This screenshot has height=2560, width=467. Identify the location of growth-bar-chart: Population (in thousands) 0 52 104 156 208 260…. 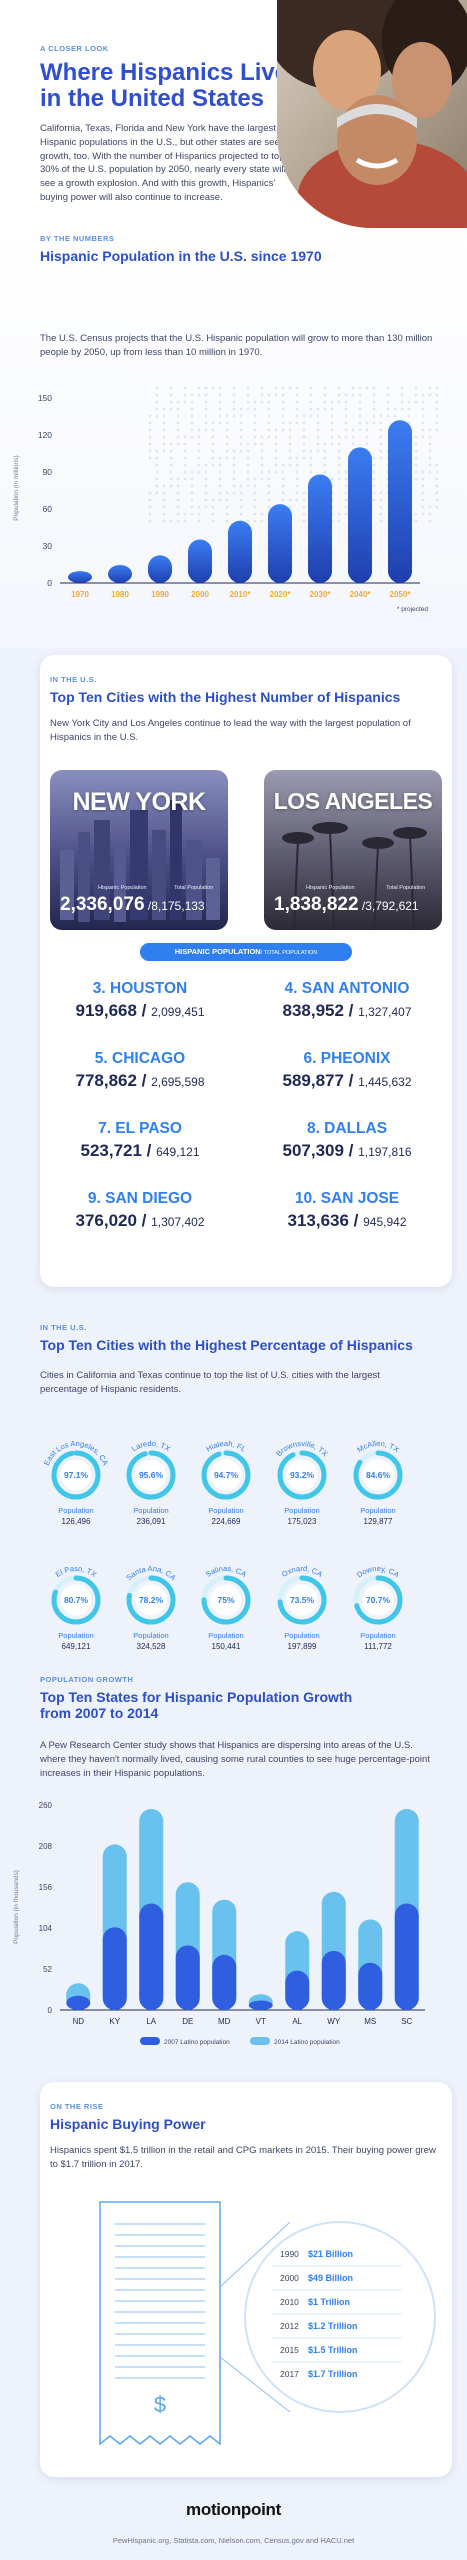
(219, 1923).